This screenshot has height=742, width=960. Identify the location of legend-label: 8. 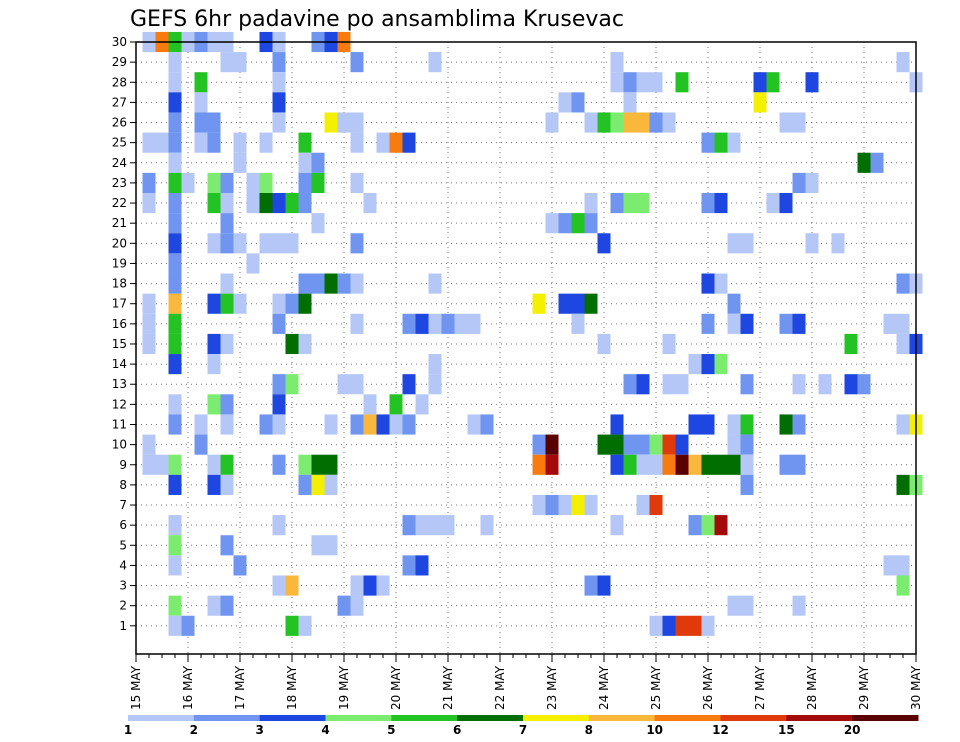
(589, 730).